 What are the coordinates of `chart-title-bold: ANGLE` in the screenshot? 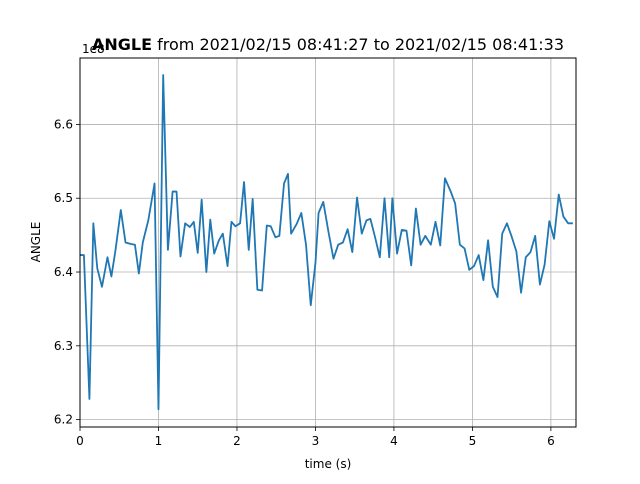 It's located at (122, 44).